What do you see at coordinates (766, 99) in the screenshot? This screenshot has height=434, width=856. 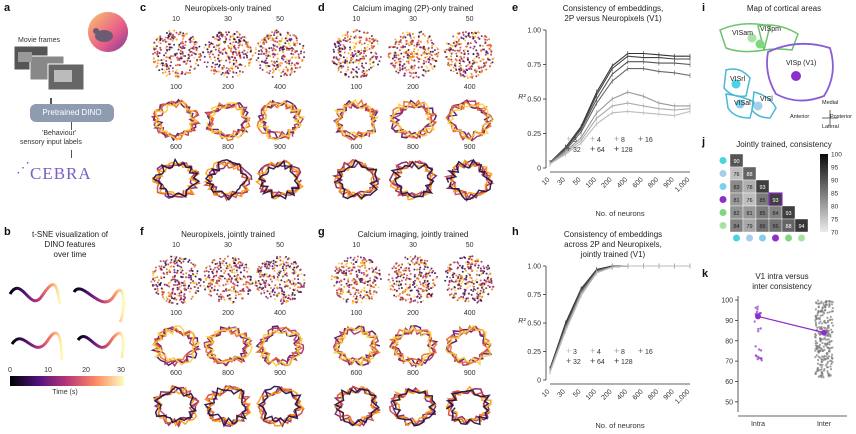 I see `area-label-visl: VISl` at bounding box center [766, 99].